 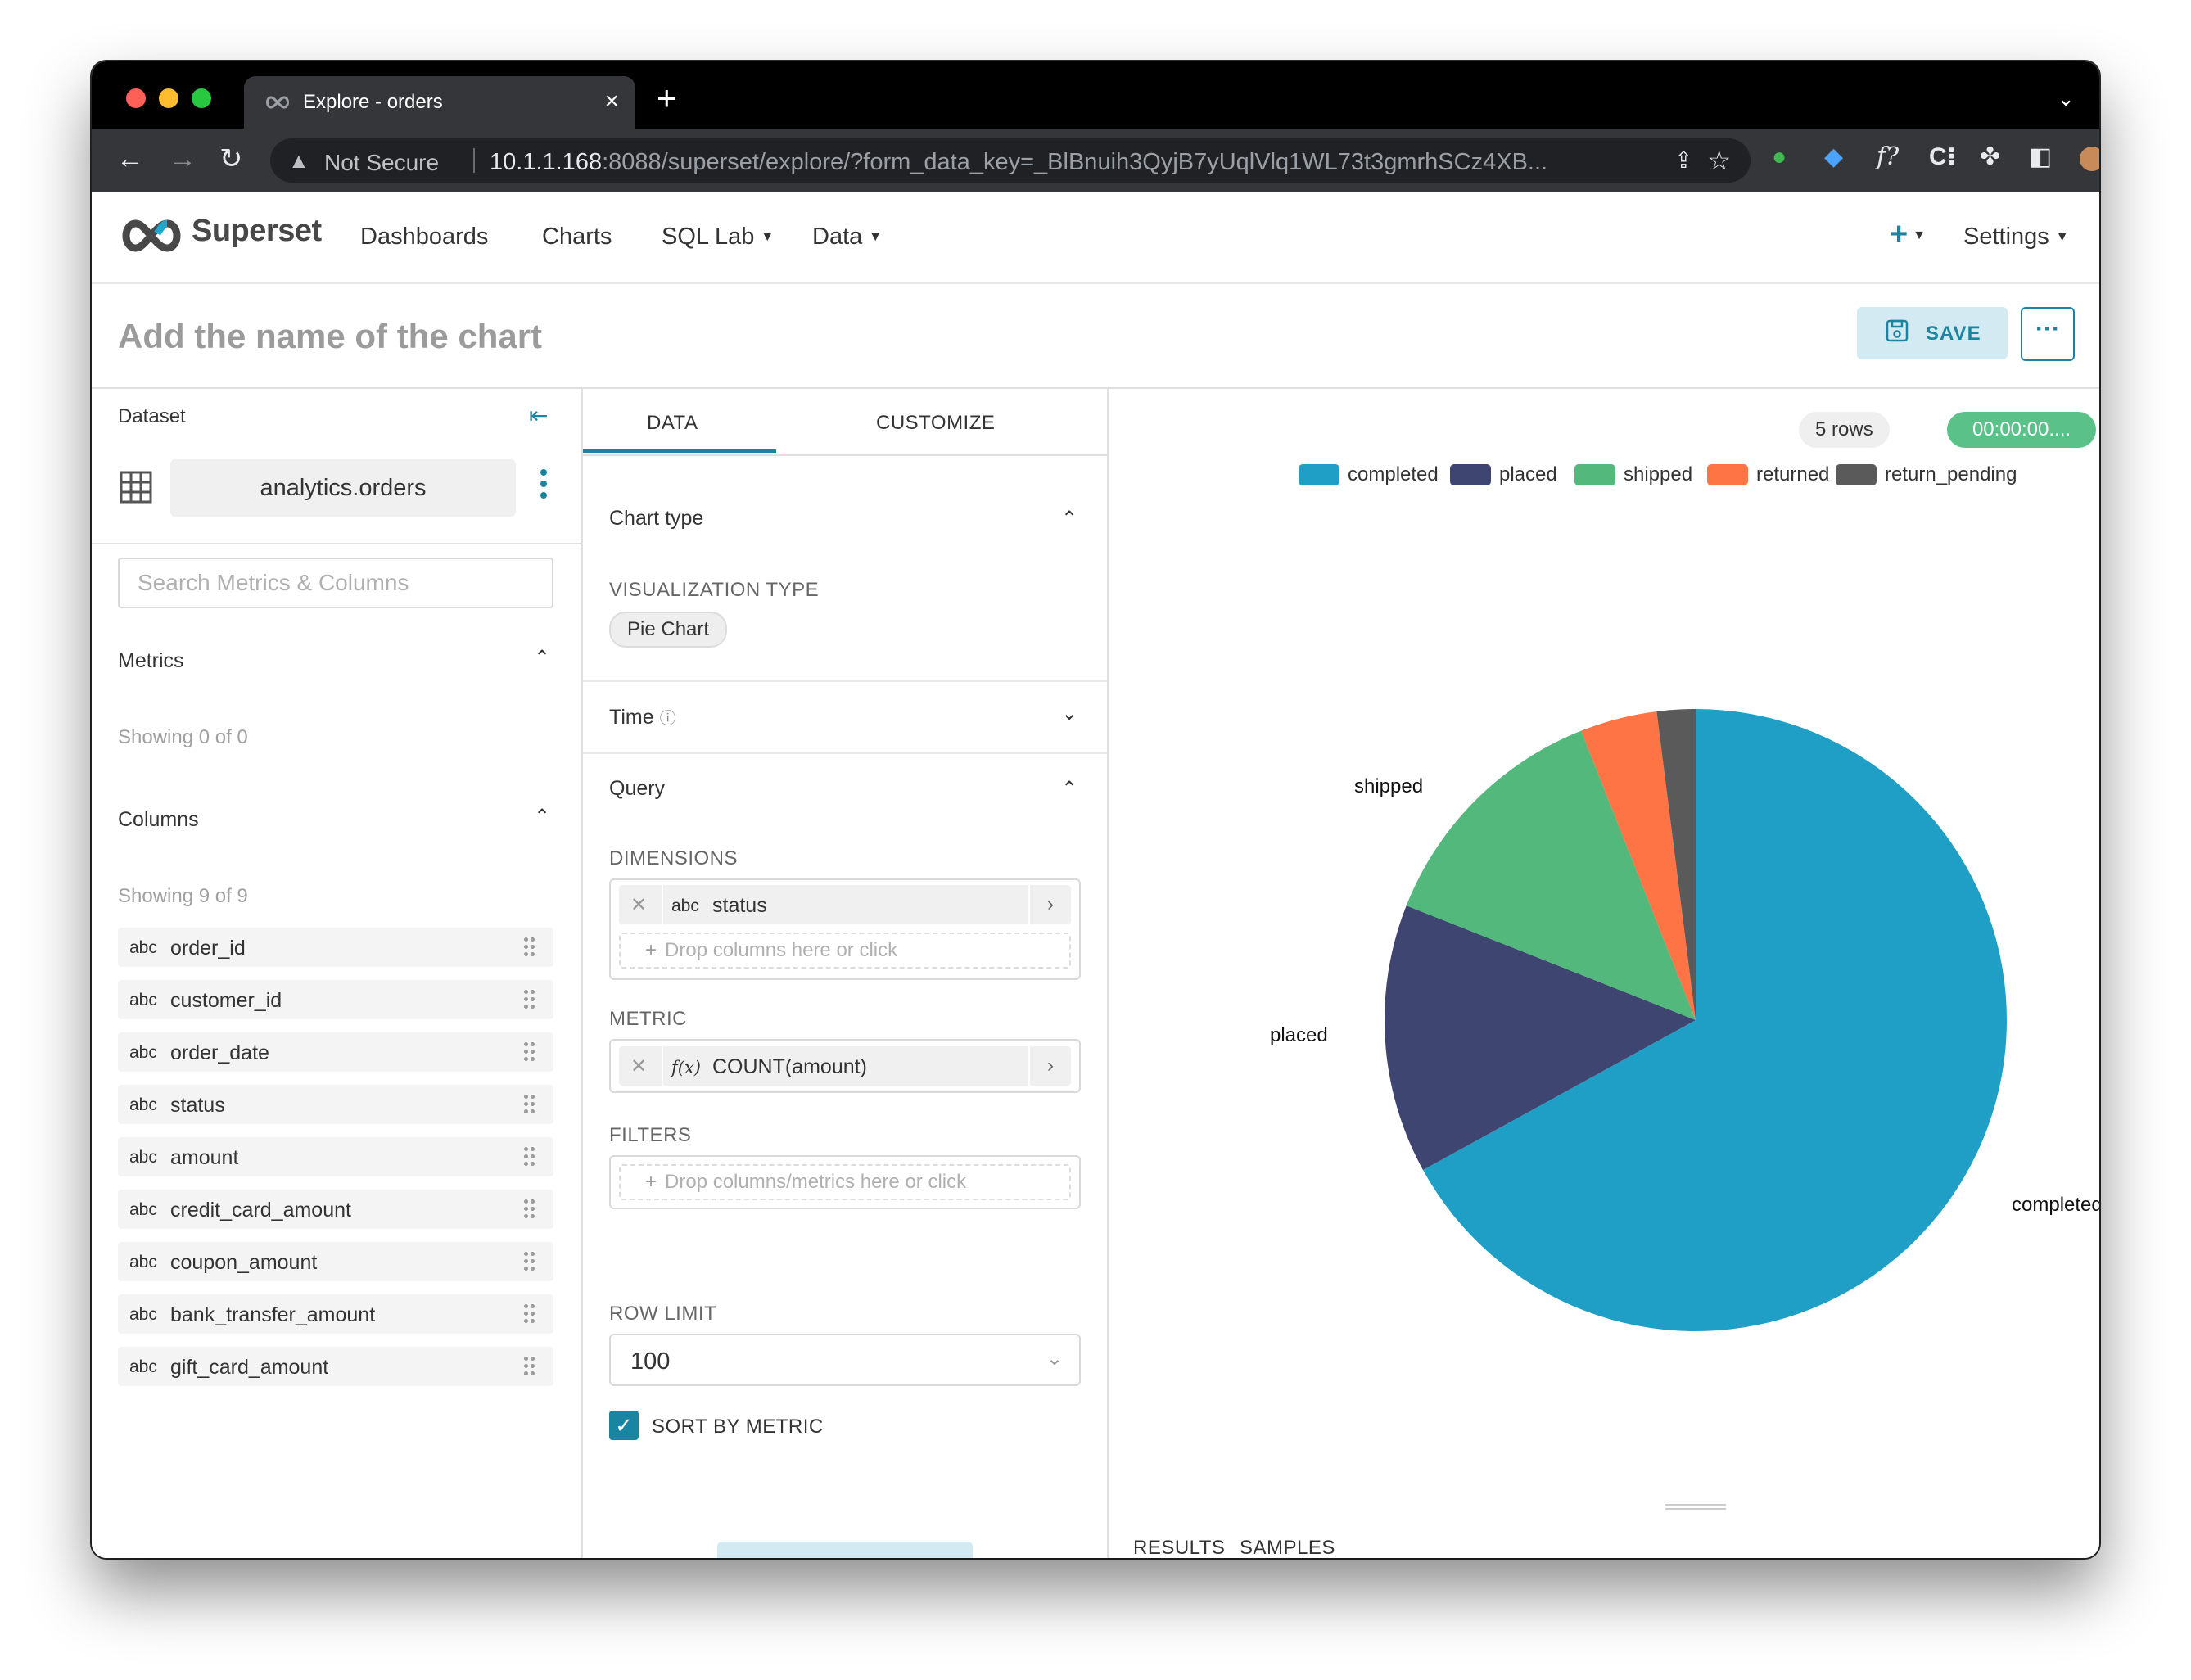 What do you see at coordinates (168, 98) in the screenshot?
I see `minimize-window-button` at bounding box center [168, 98].